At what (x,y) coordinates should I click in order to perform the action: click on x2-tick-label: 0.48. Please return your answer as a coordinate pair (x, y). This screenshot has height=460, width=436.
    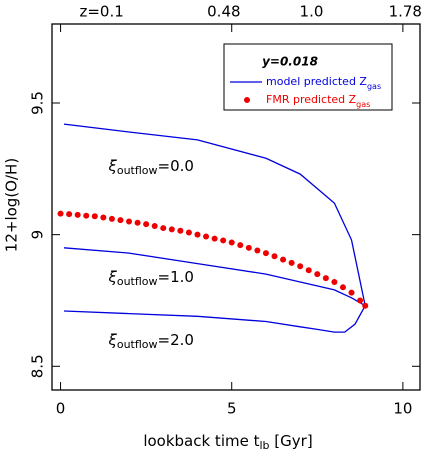
    Looking at the image, I should click on (223, 12).